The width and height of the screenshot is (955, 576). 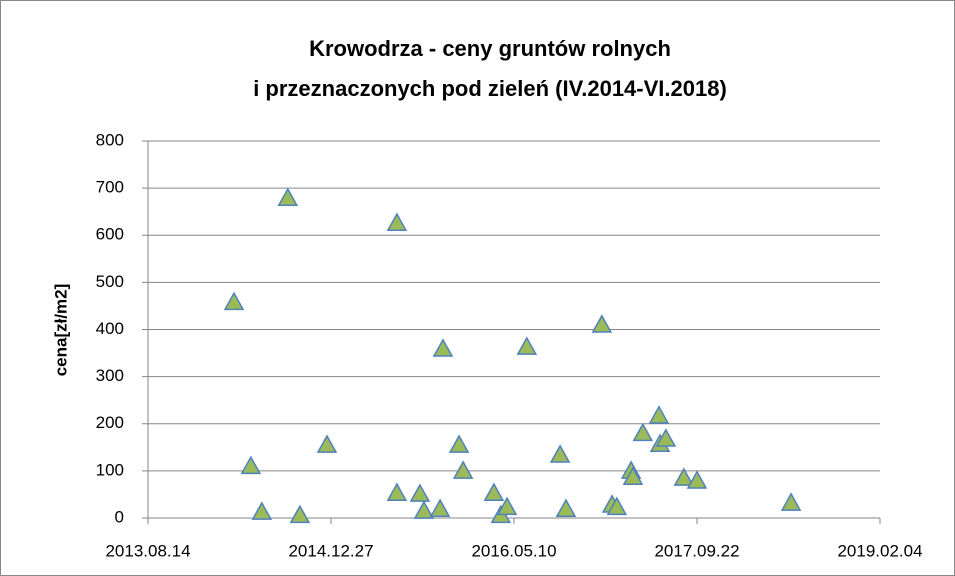 I want to click on x-tick-label: 2014.12.27, so click(x=330, y=550).